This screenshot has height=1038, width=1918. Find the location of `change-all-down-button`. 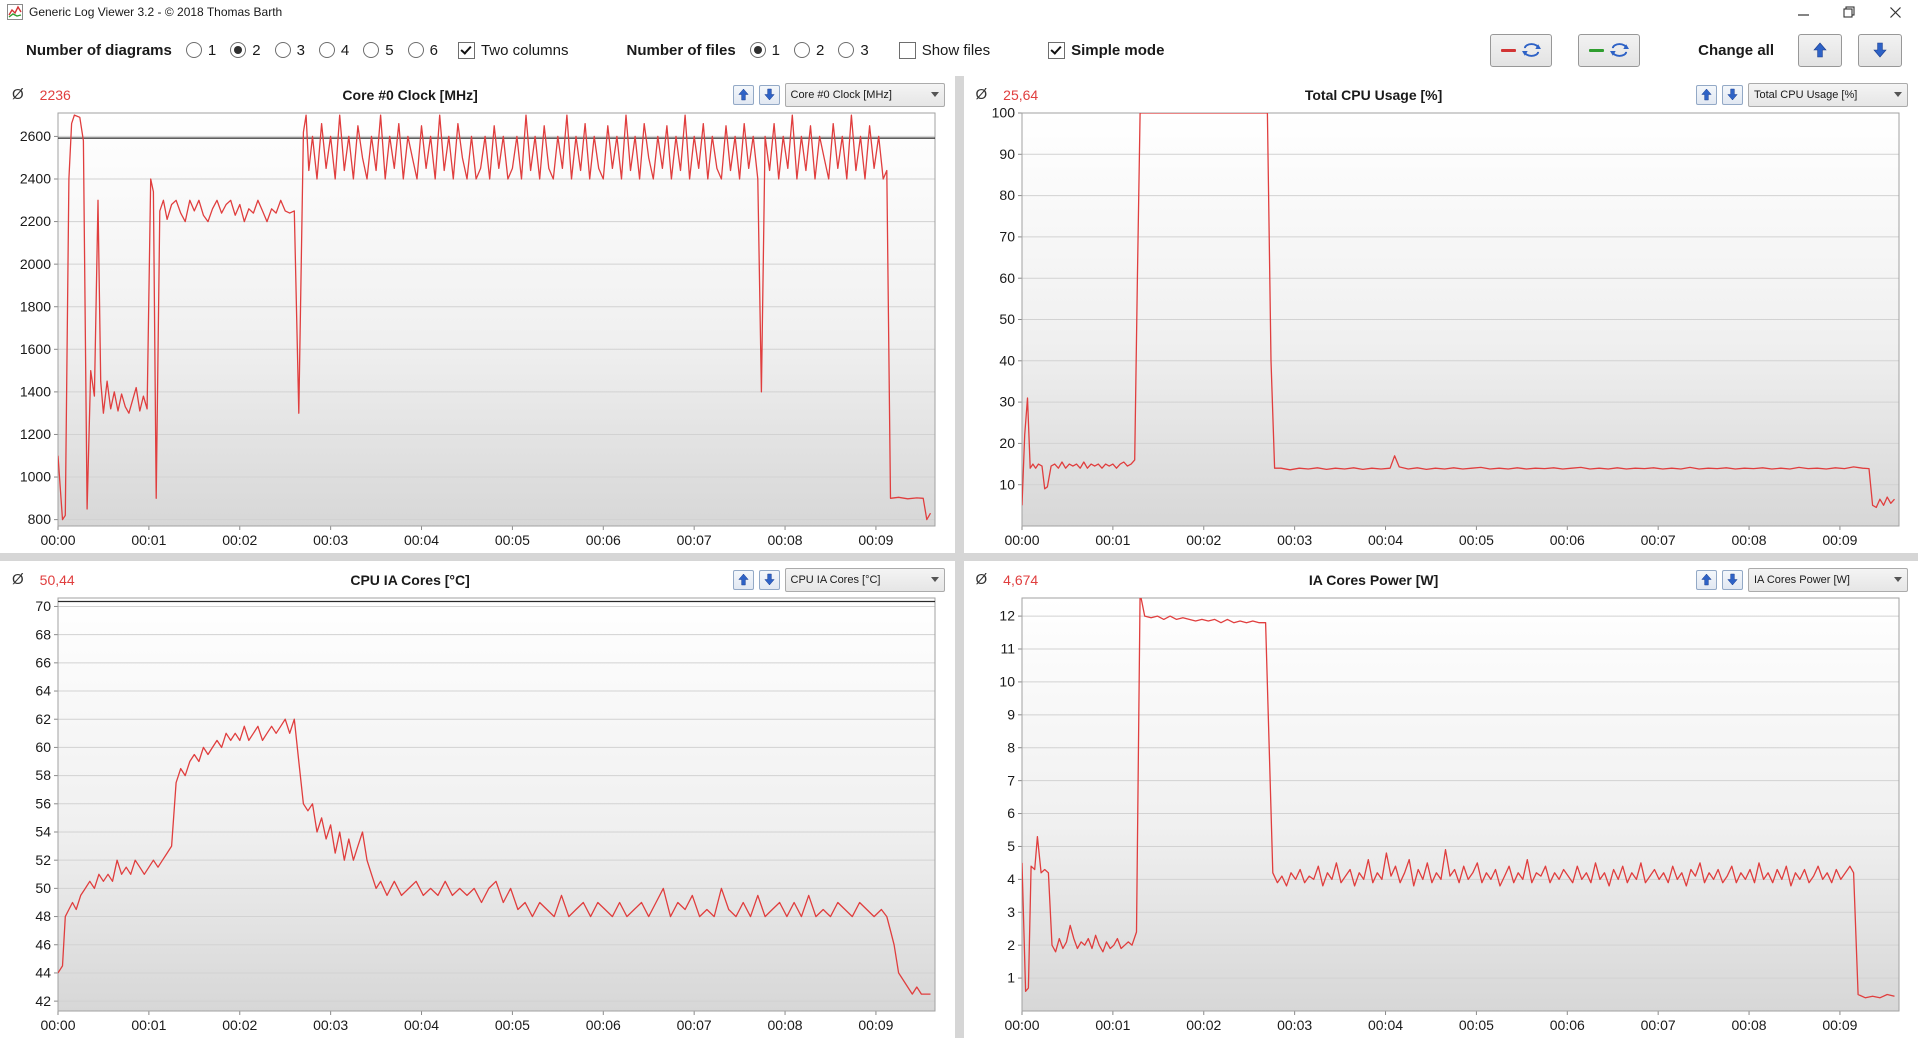

change-all-down-button is located at coordinates (1880, 50).